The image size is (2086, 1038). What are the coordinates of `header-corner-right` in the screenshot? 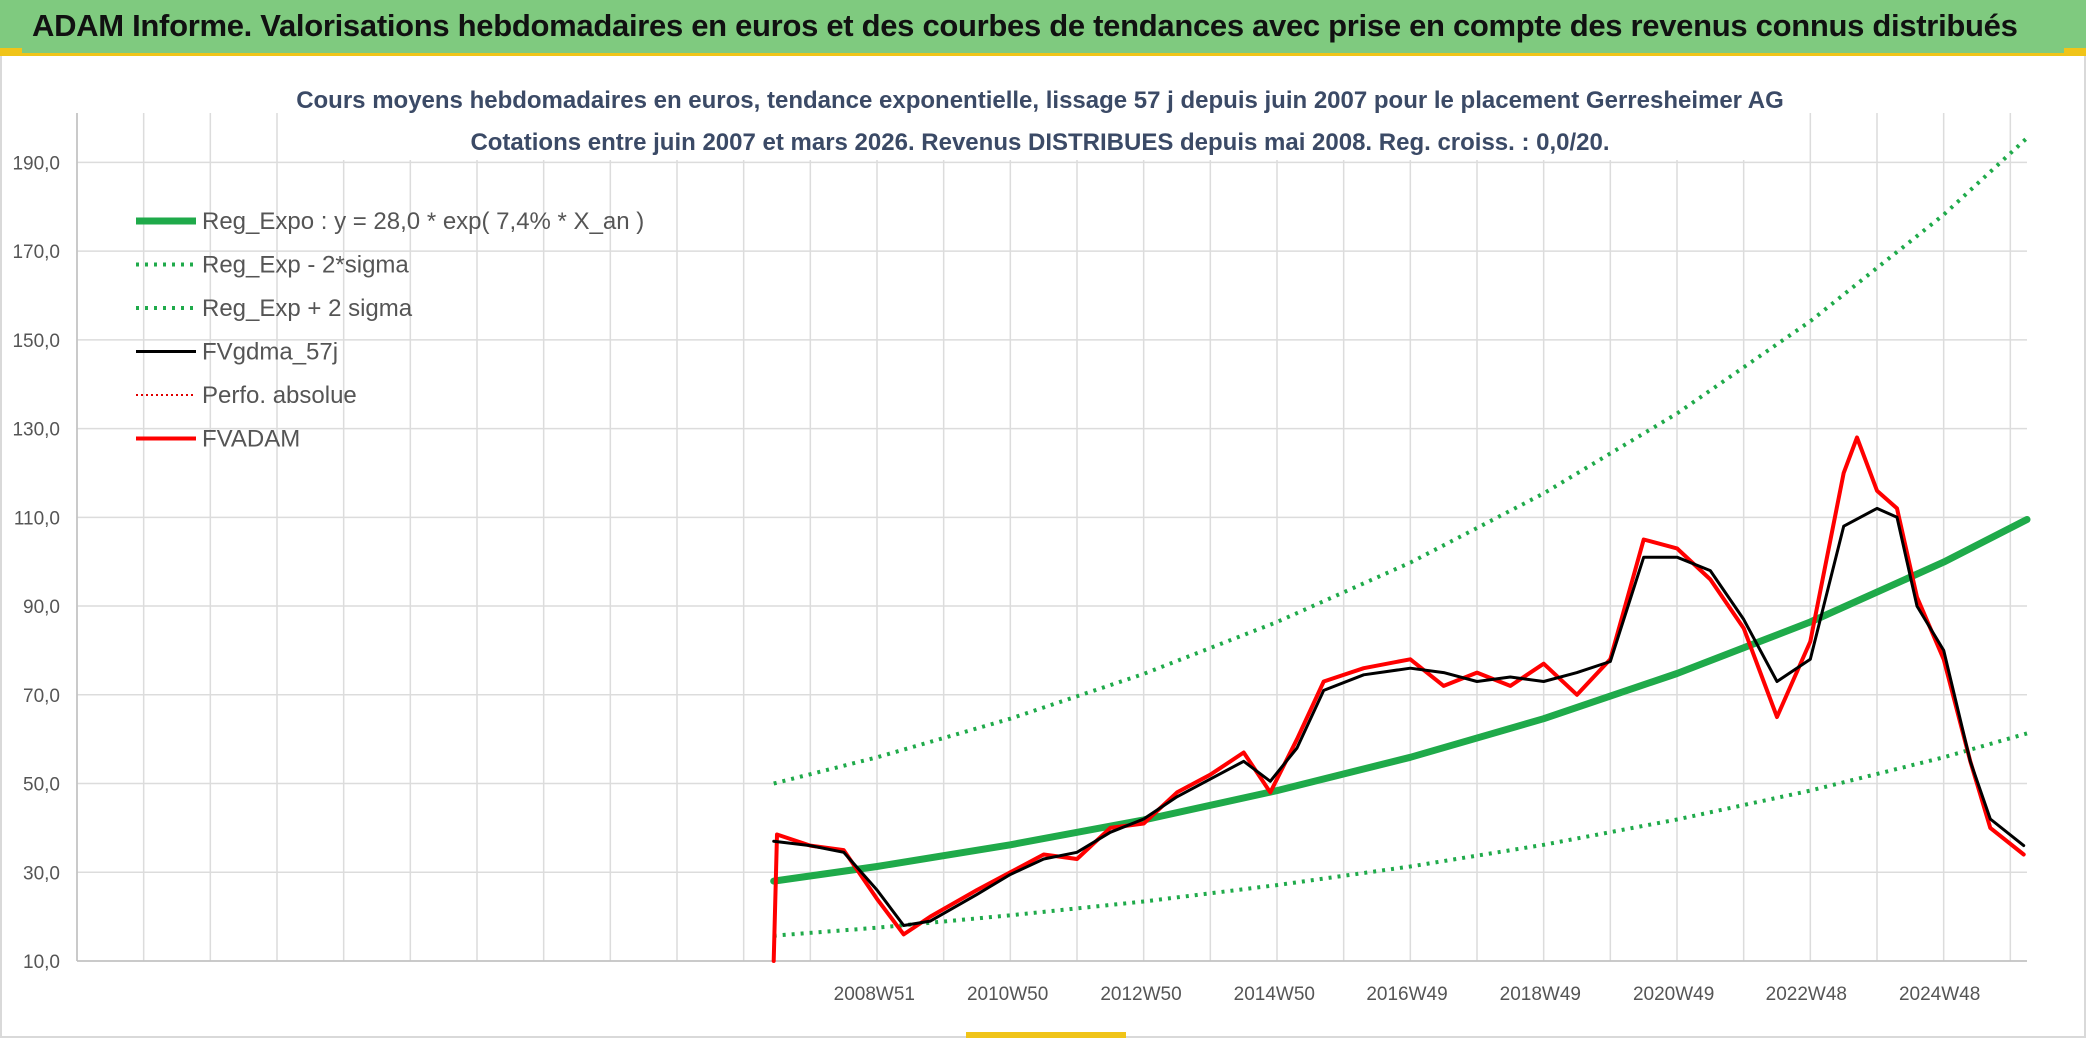 It's located at (2075, 52).